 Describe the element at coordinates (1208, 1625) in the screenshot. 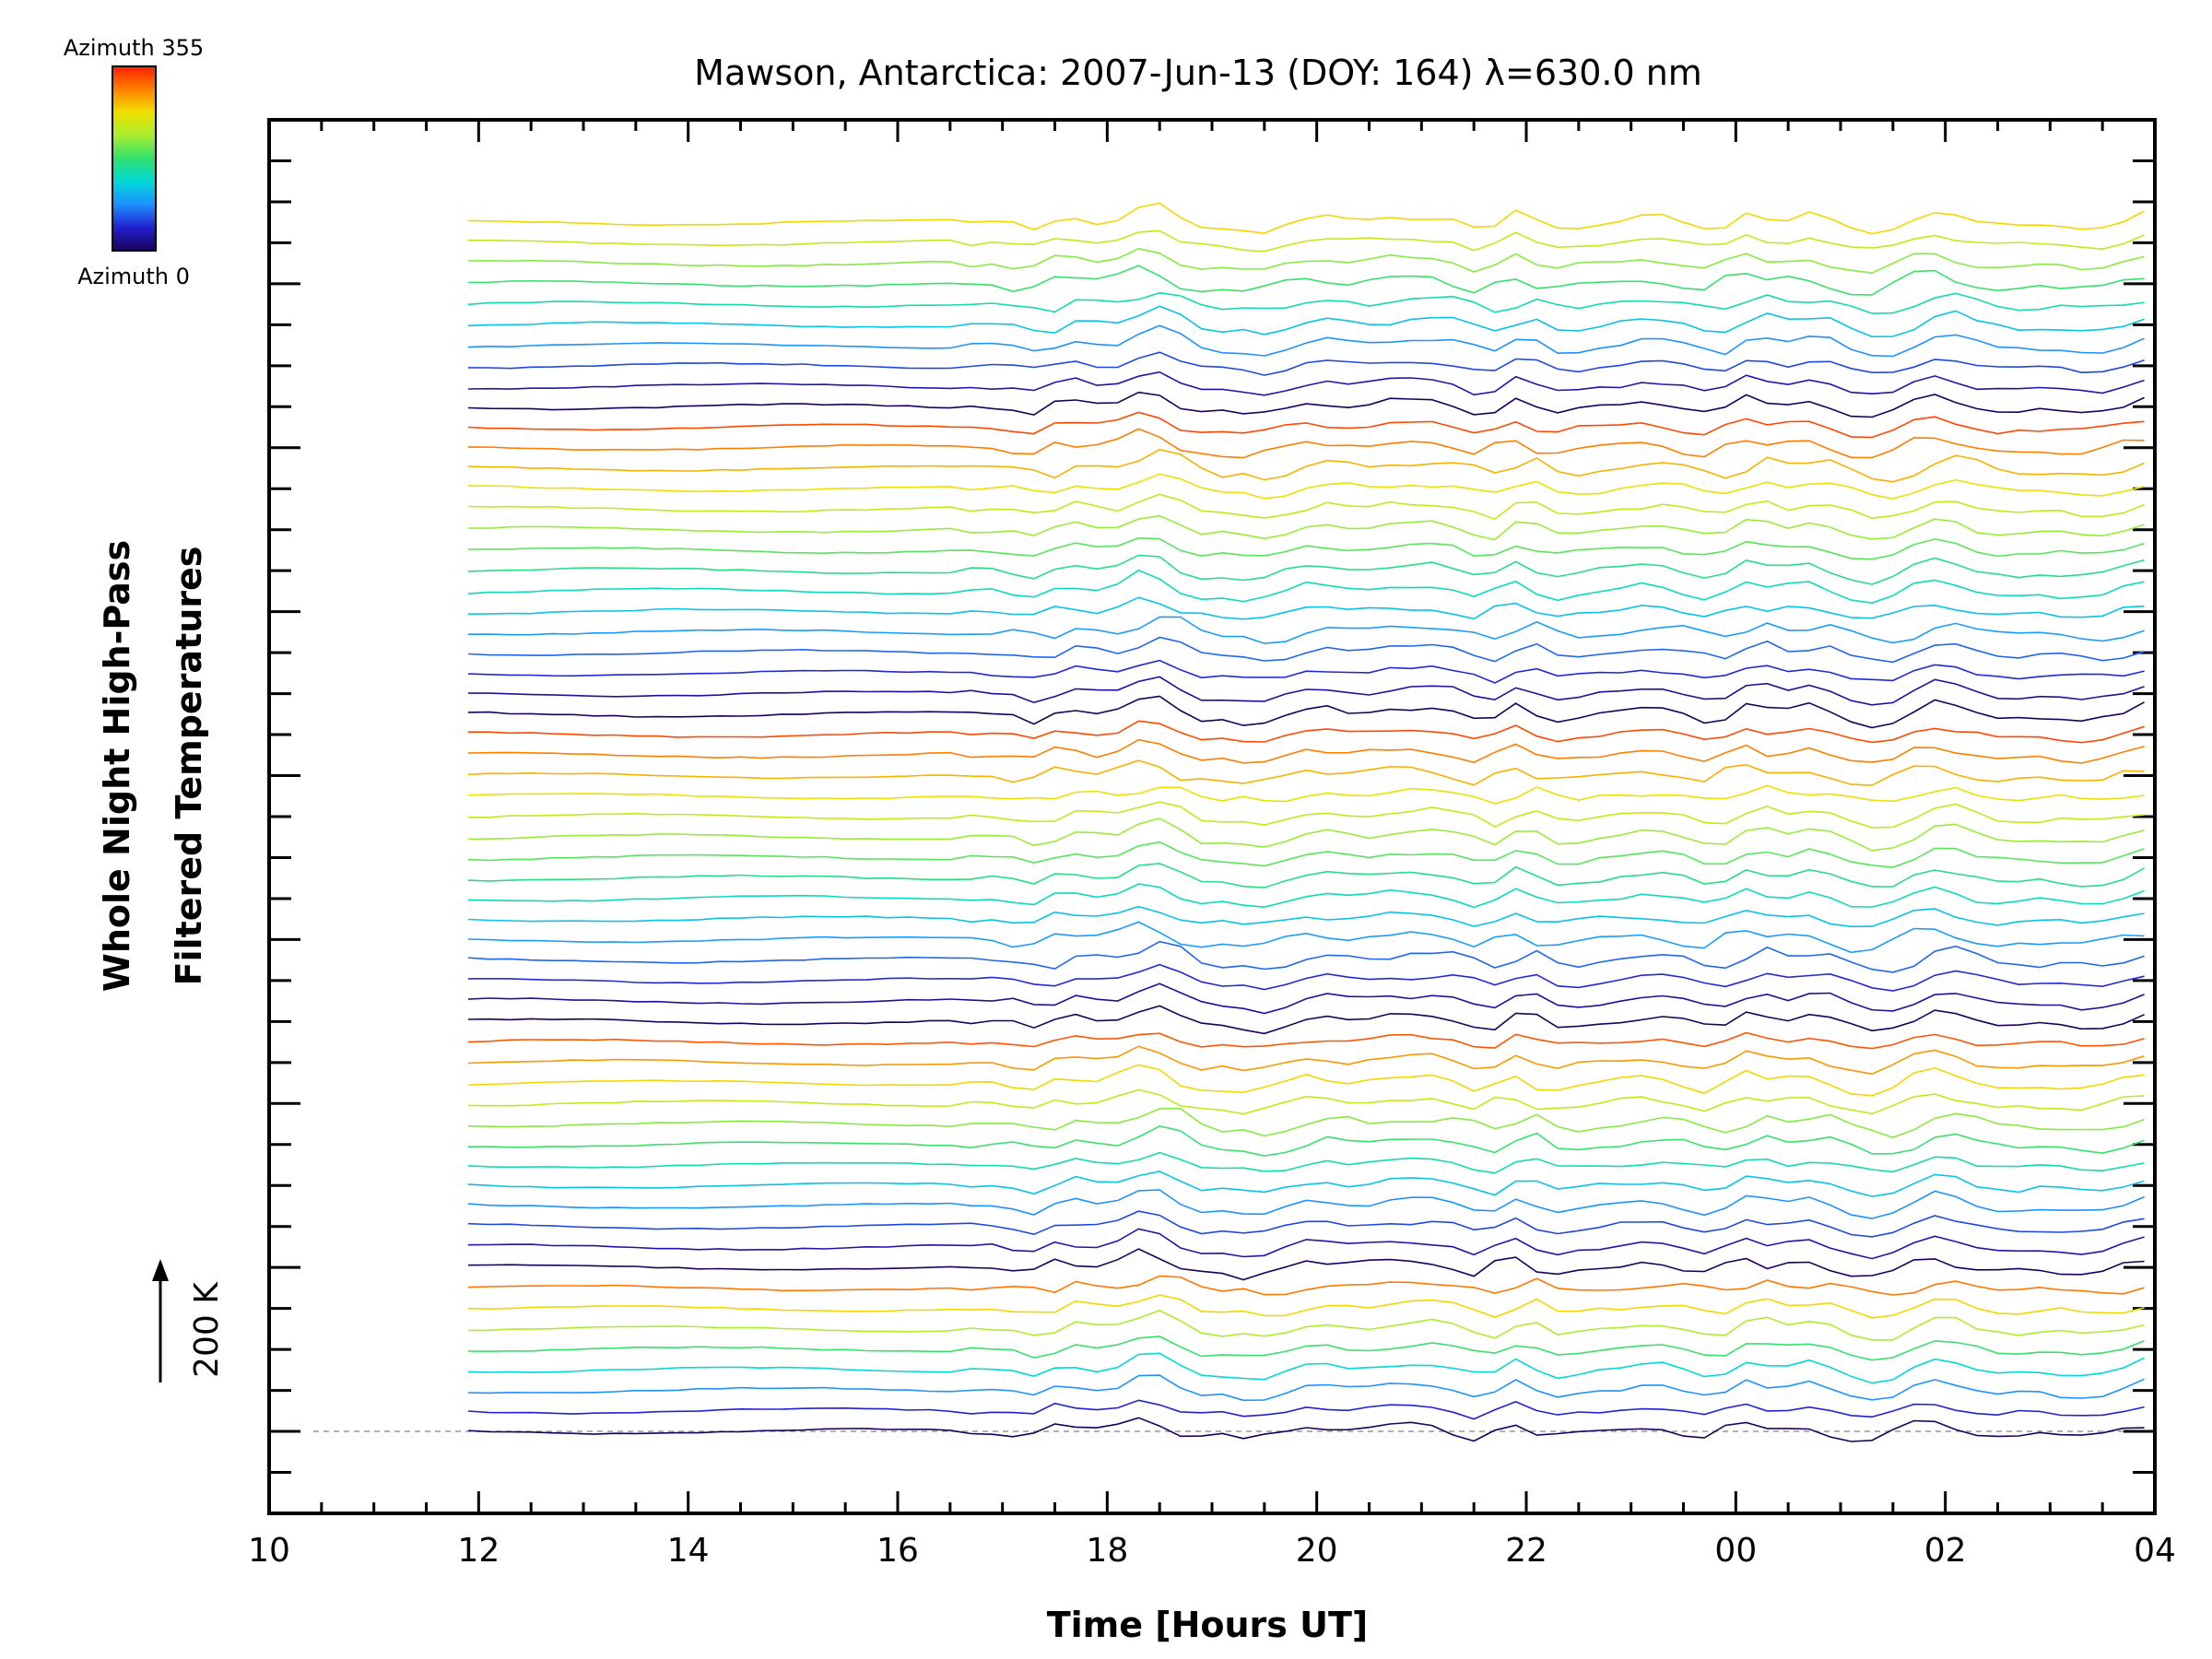

I see `x-axis-label: Time [Hours UT]` at that location.